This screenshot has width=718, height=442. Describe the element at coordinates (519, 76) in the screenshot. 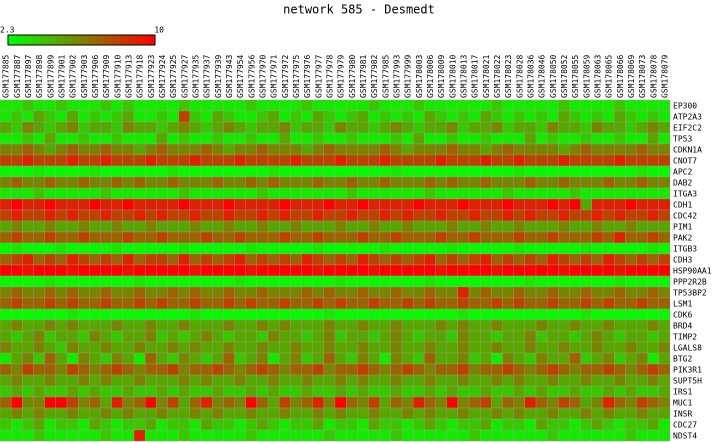

I see `column-label: GSM178028` at that location.